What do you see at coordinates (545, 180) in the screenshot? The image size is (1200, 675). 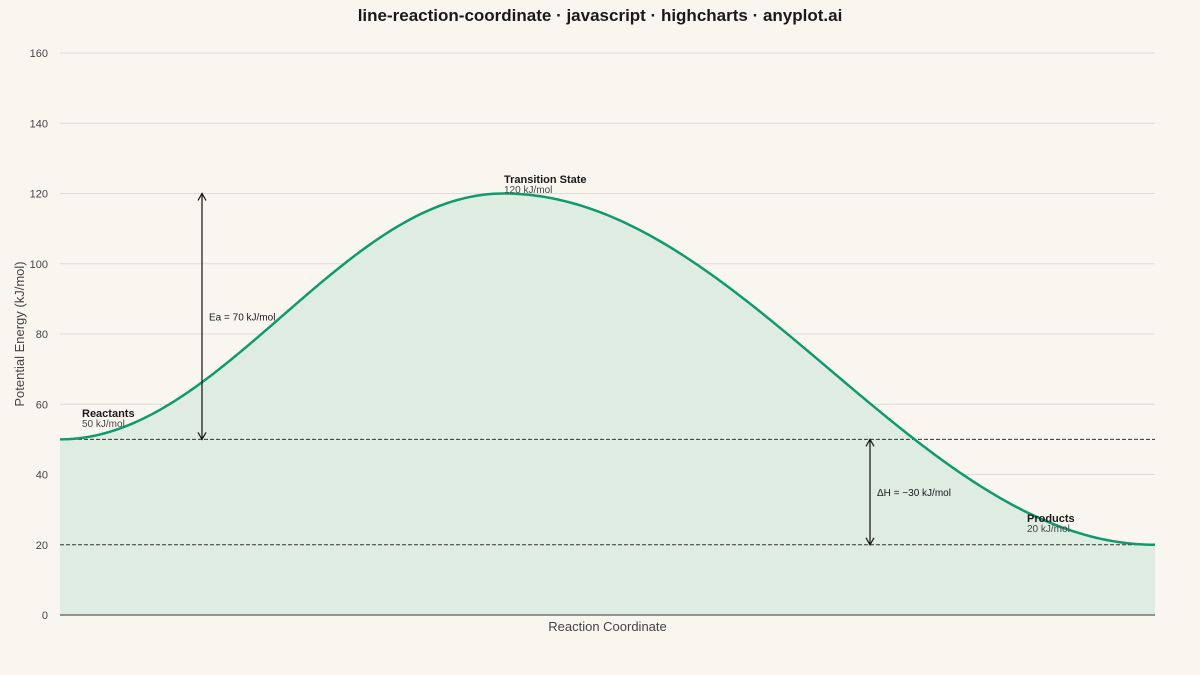 I see `point-name: Transition State` at bounding box center [545, 180].